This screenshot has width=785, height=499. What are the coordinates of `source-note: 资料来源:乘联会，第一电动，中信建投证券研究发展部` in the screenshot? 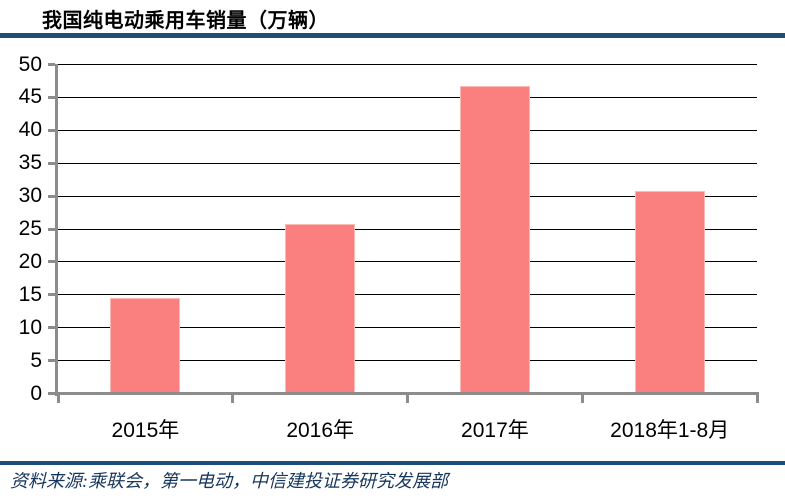 It's located at (229, 481).